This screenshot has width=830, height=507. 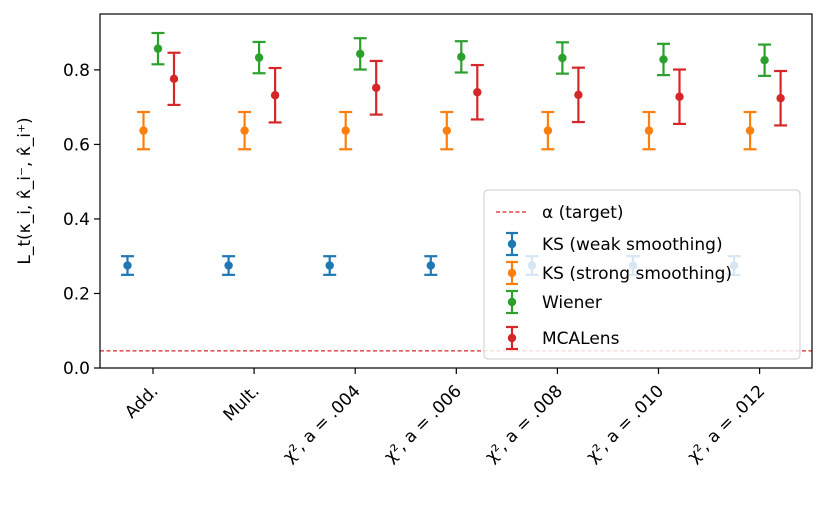 What do you see at coordinates (625, 423) in the screenshot?
I see `x-tick-label: χ², a = .010` at bounding box center [625, 423].